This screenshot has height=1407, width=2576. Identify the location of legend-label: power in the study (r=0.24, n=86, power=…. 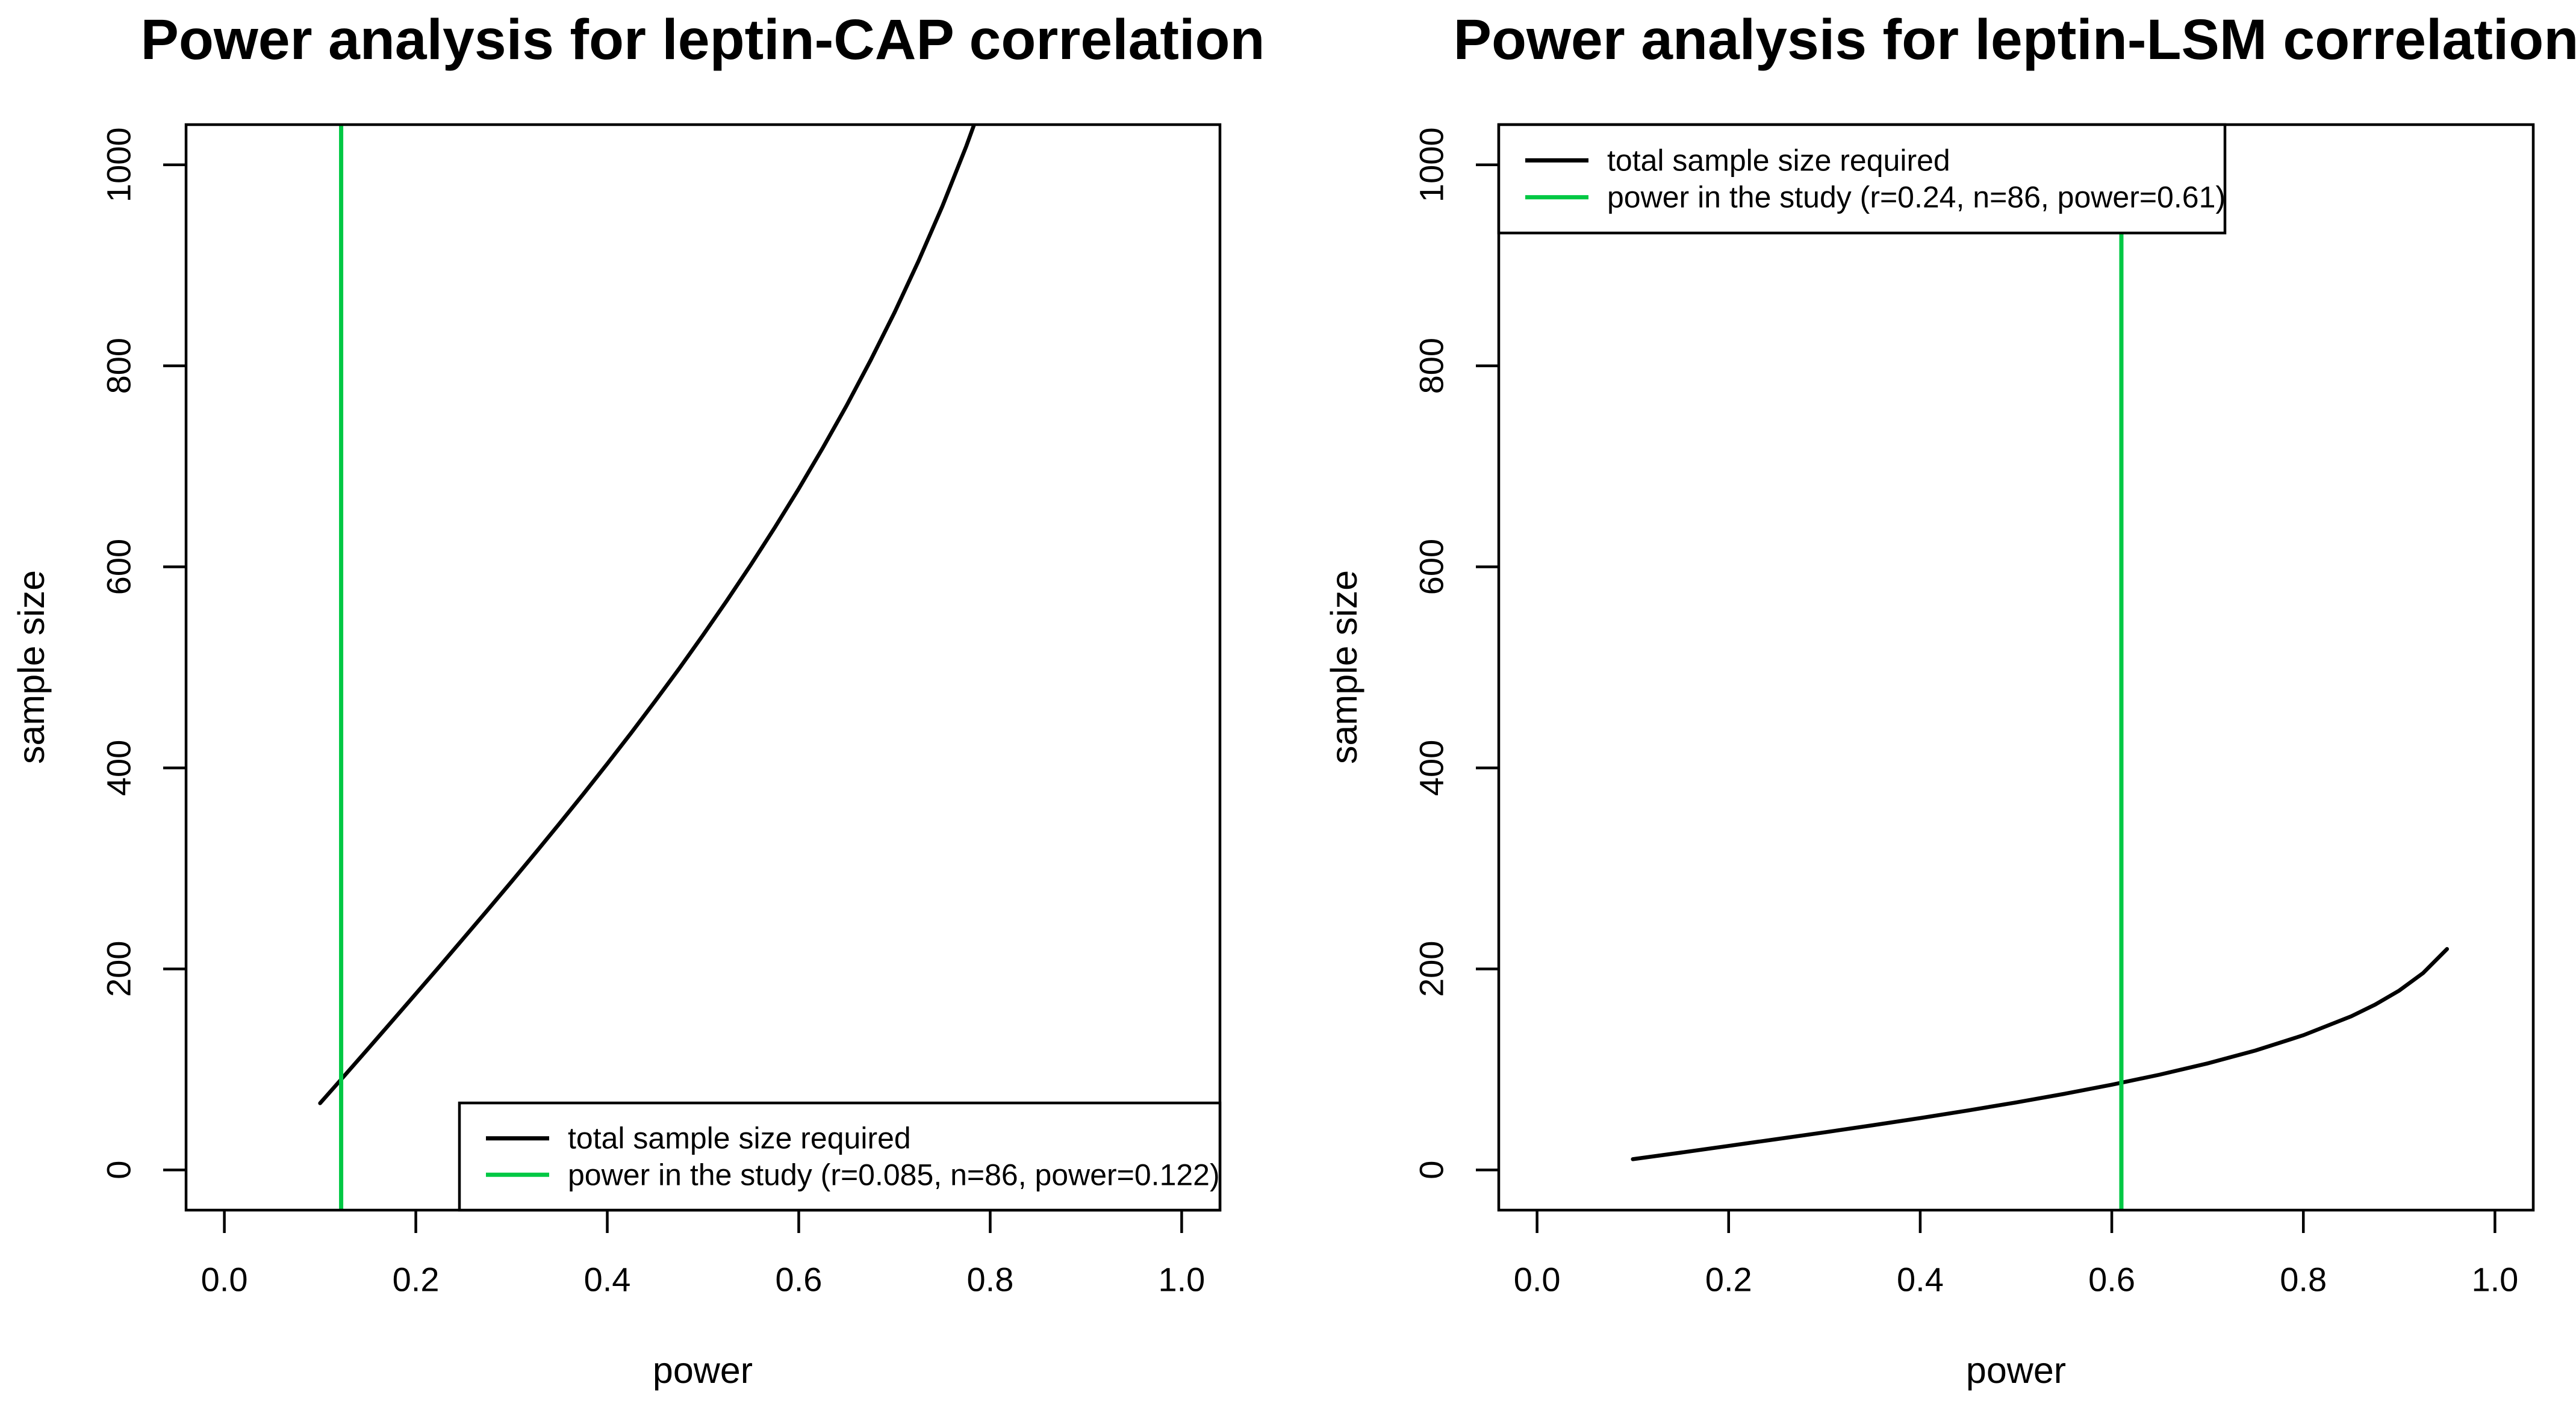
(1917, 197).